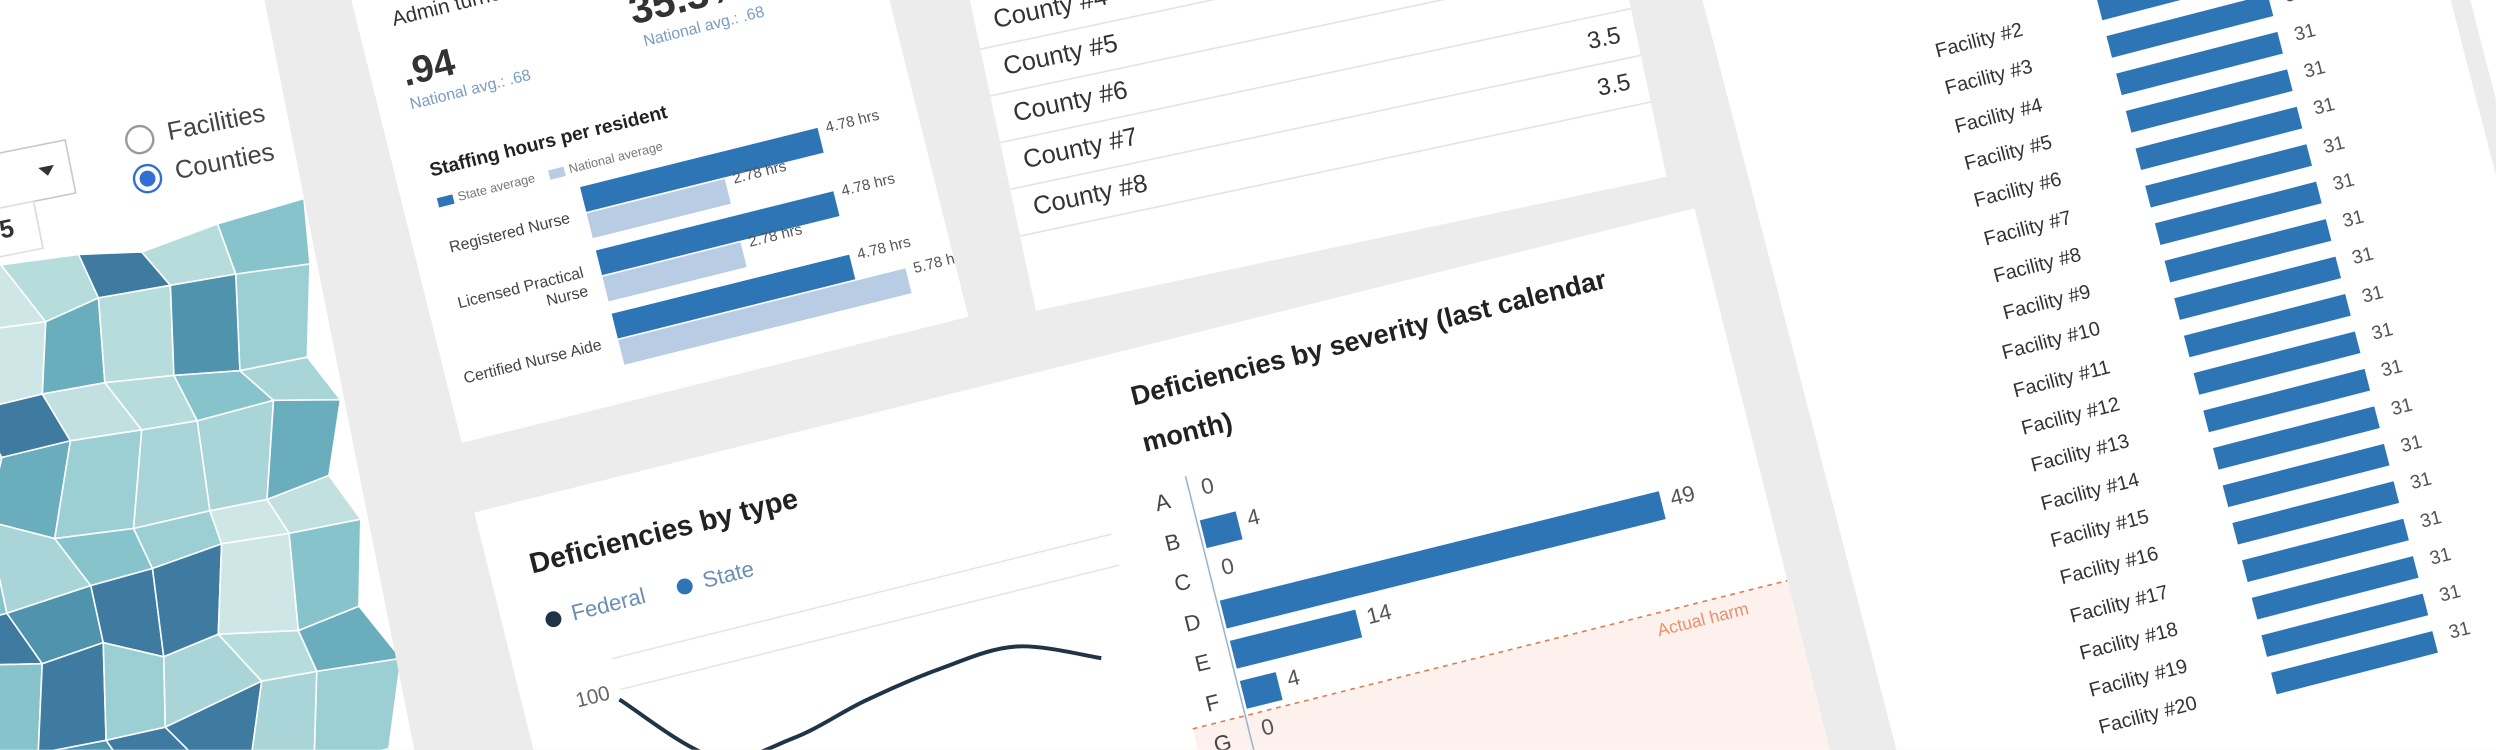 The height and width of the screenshot is (750, 2496). Describe the element at coordinates (38, 192) in the screenshot. I see `dropdown` at that location.